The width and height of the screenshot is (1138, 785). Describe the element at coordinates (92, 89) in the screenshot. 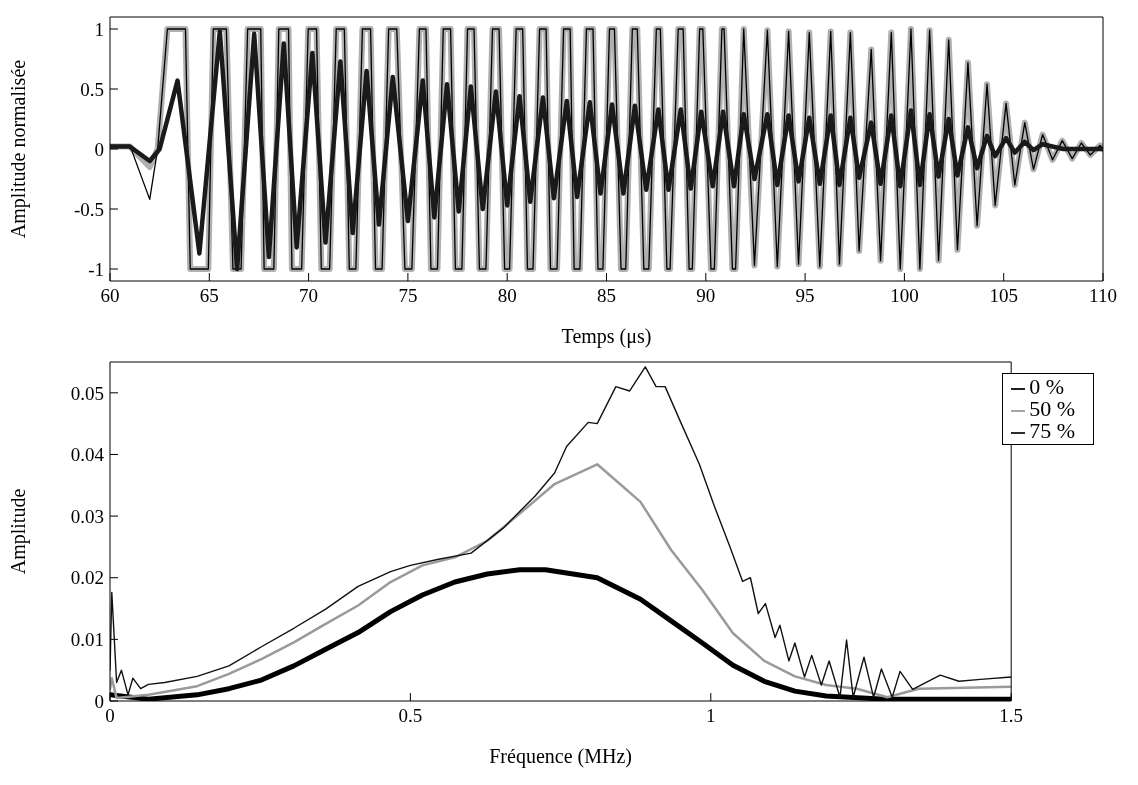

I see `y-tick-label: 0.5` at that location.